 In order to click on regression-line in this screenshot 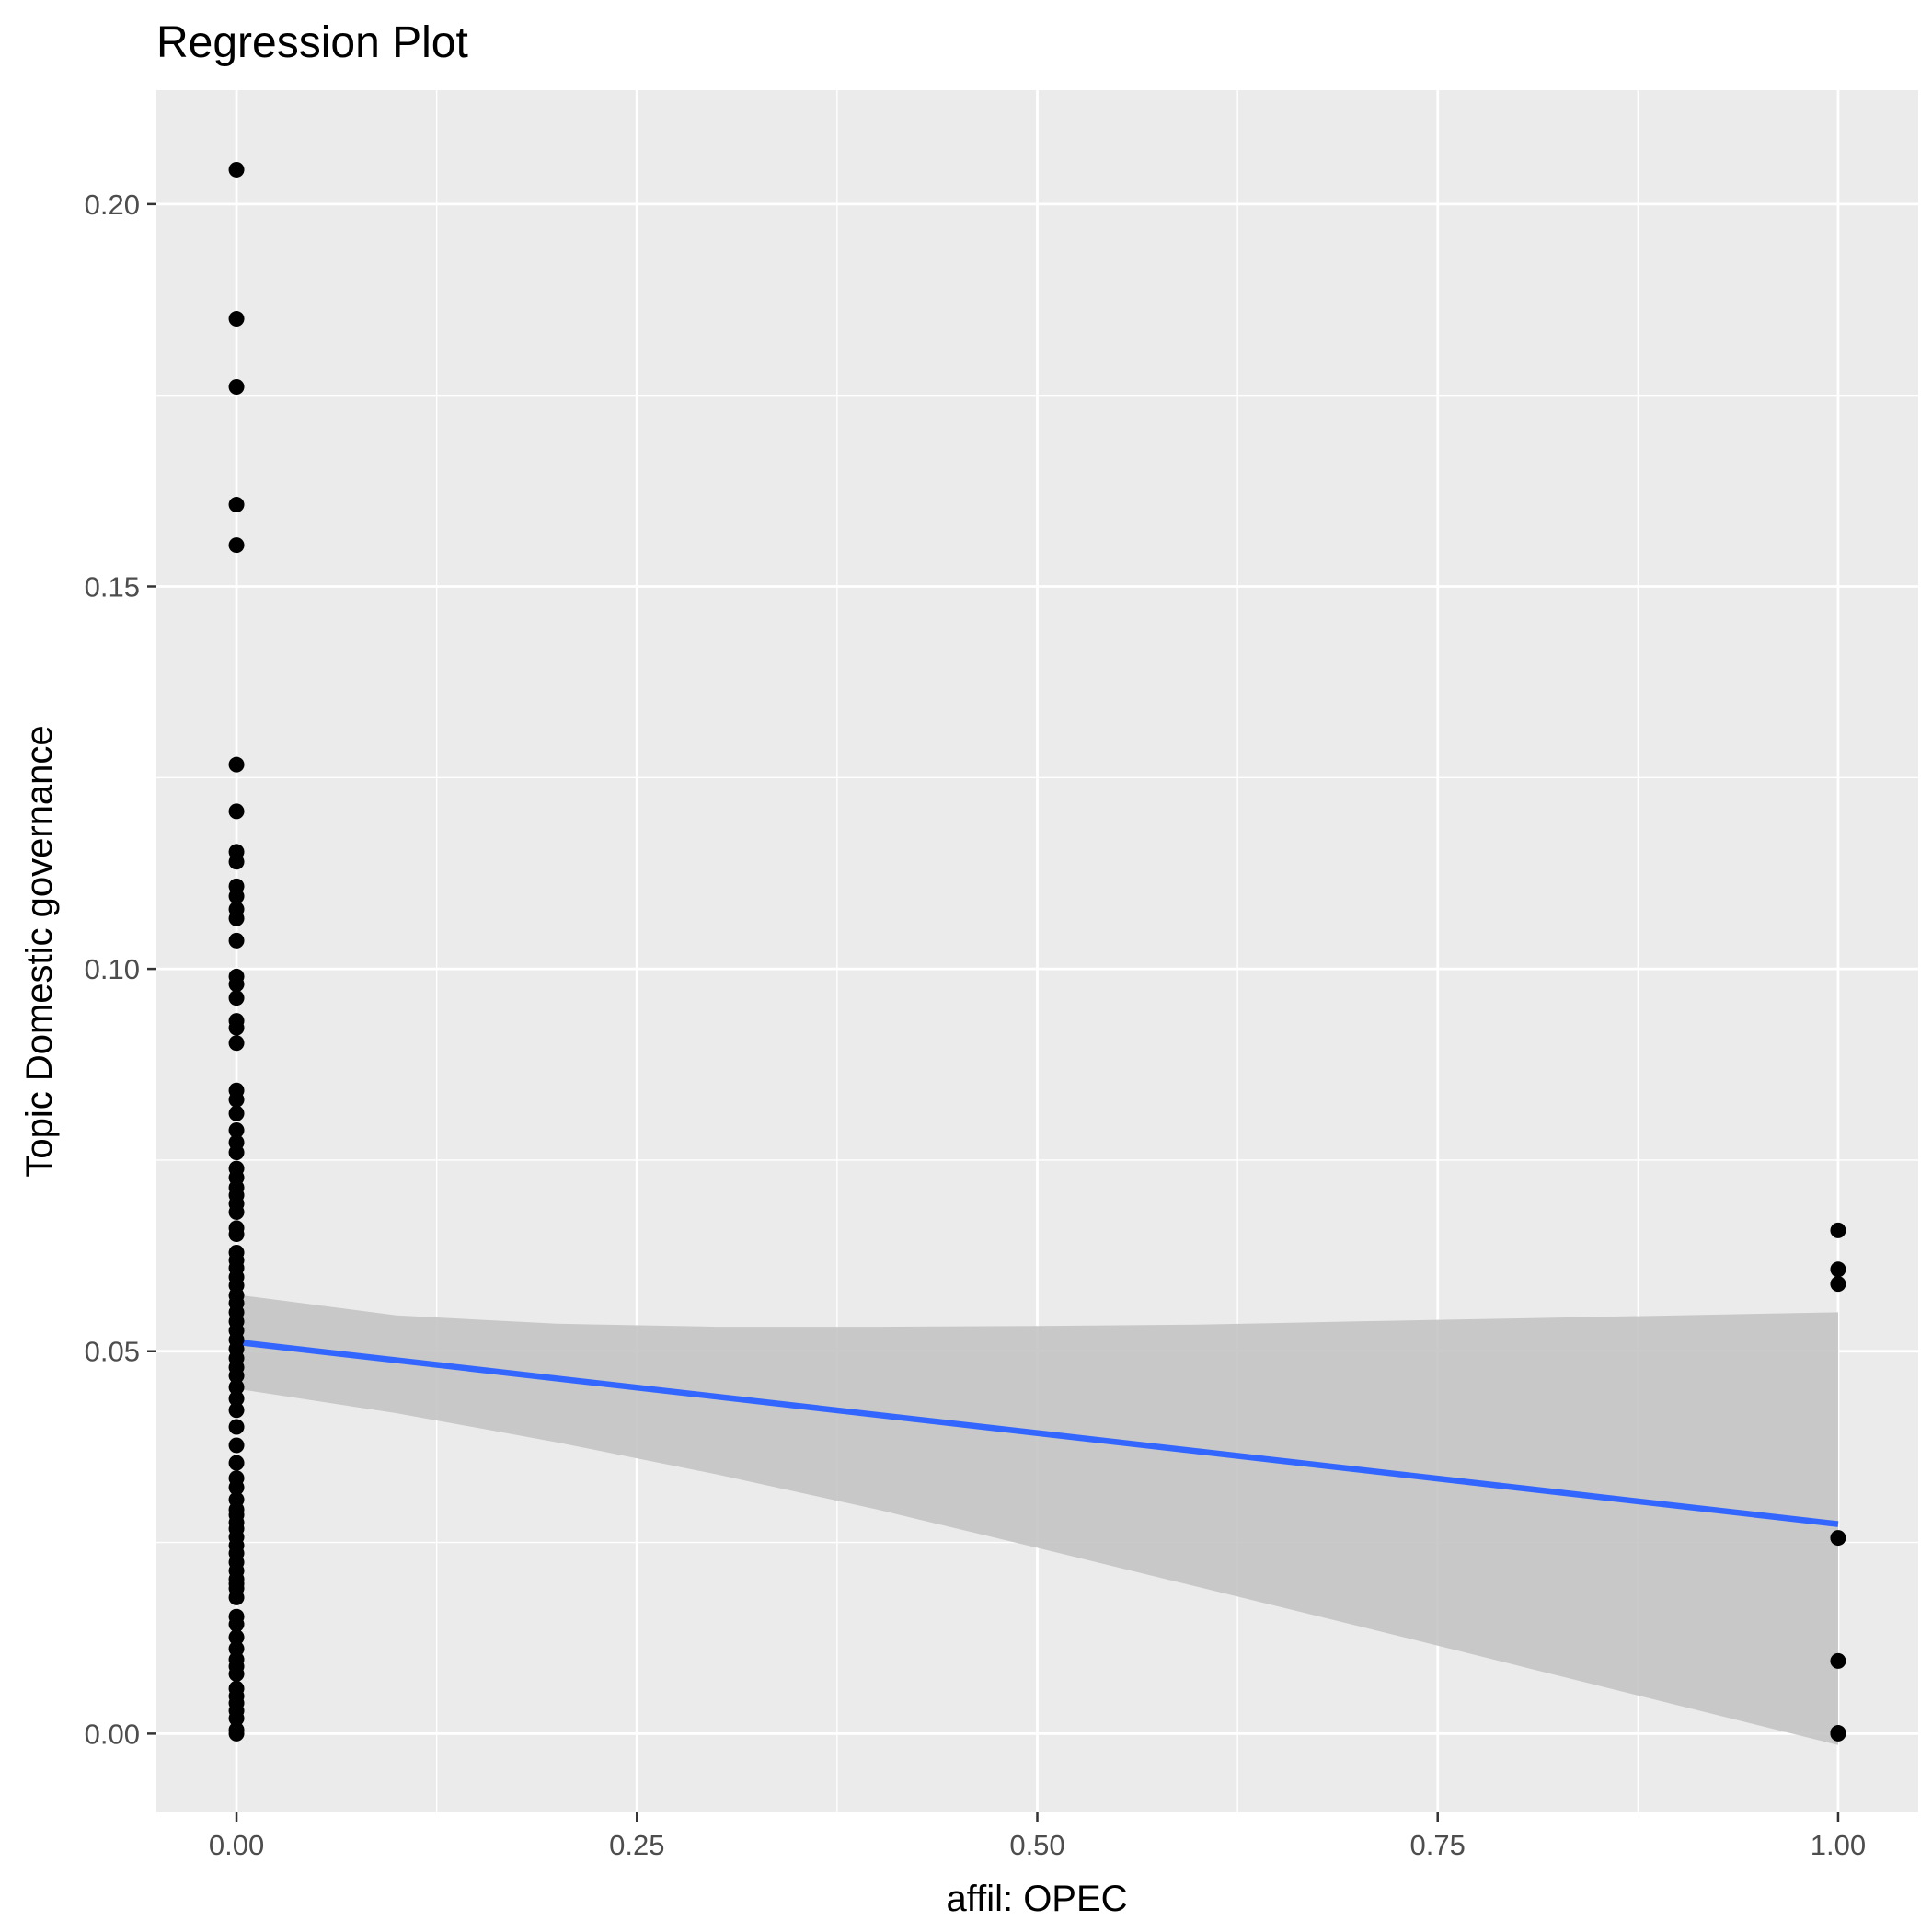, I will do `click(1037, 1433)`.